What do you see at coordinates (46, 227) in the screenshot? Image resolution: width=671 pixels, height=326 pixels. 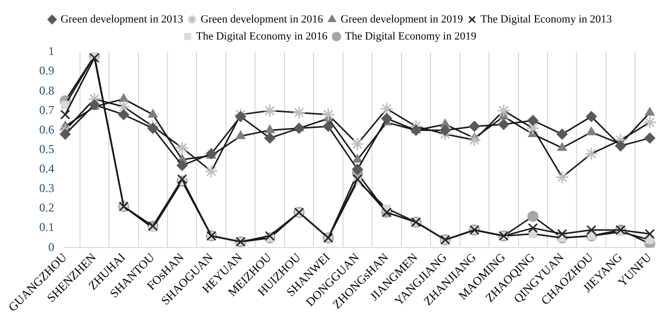 I see `y-tick-label: 0.1` at bounding box center [46, 227].